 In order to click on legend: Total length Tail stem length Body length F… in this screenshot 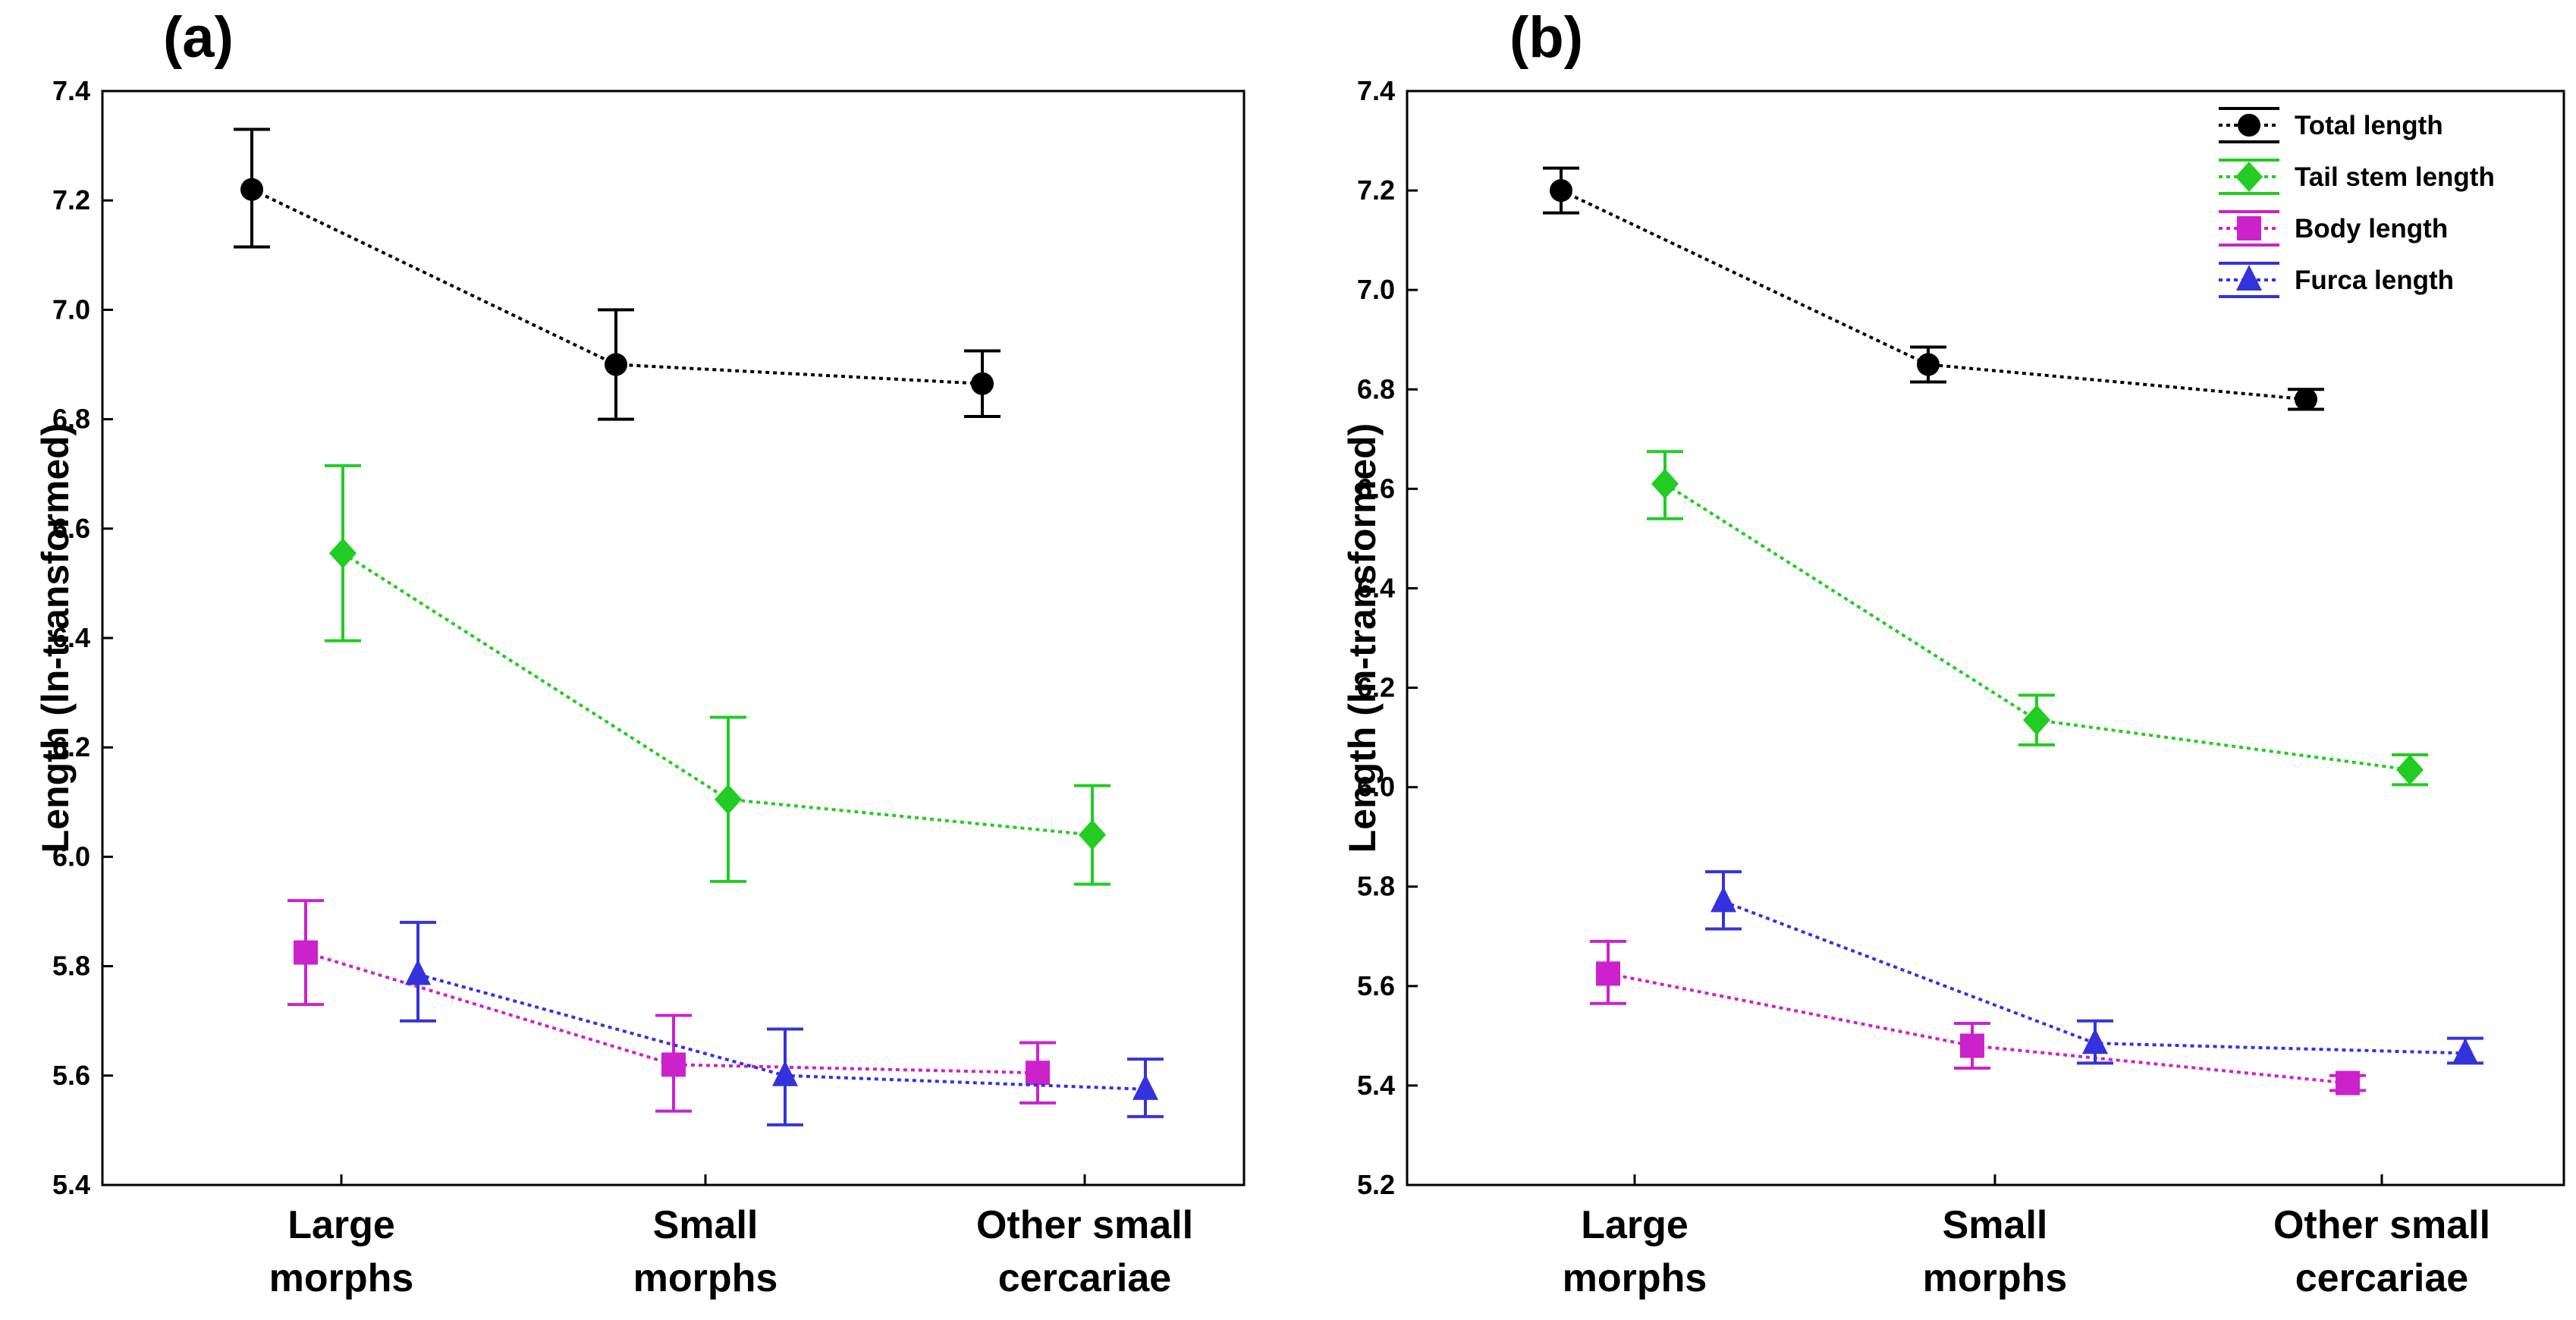, I will do `click(2357, 202)`.